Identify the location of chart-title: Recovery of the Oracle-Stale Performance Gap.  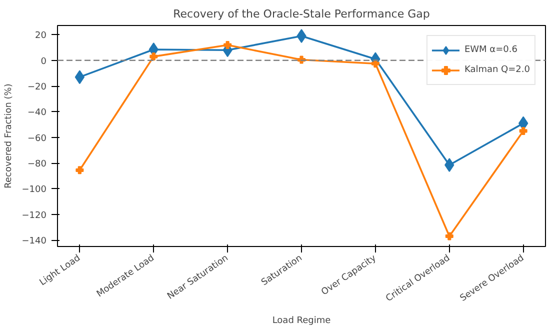
(301, 14).